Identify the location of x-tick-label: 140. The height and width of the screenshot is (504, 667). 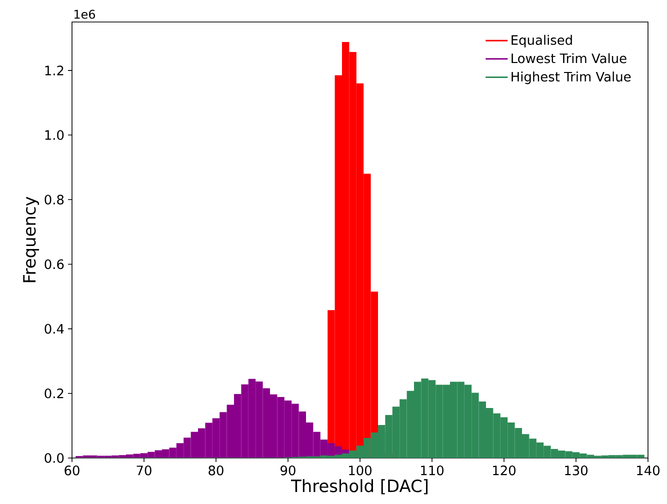
(648, 471).